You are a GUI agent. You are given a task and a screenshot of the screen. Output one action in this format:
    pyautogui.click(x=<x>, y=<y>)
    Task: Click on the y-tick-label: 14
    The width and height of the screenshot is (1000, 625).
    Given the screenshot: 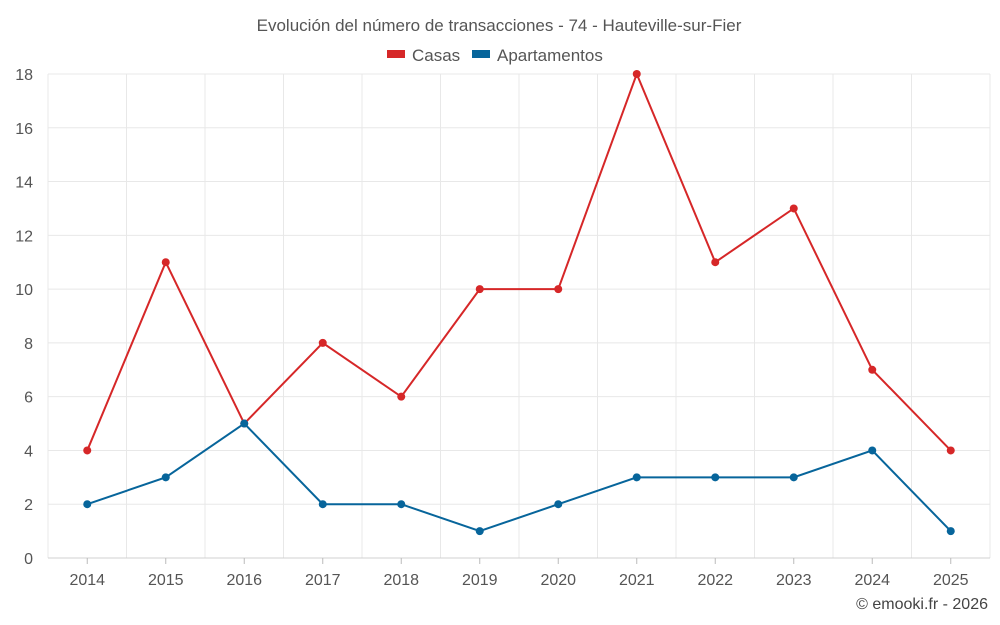 What is the action you would take?
    pyautogui.click(x=24, y=183)
    